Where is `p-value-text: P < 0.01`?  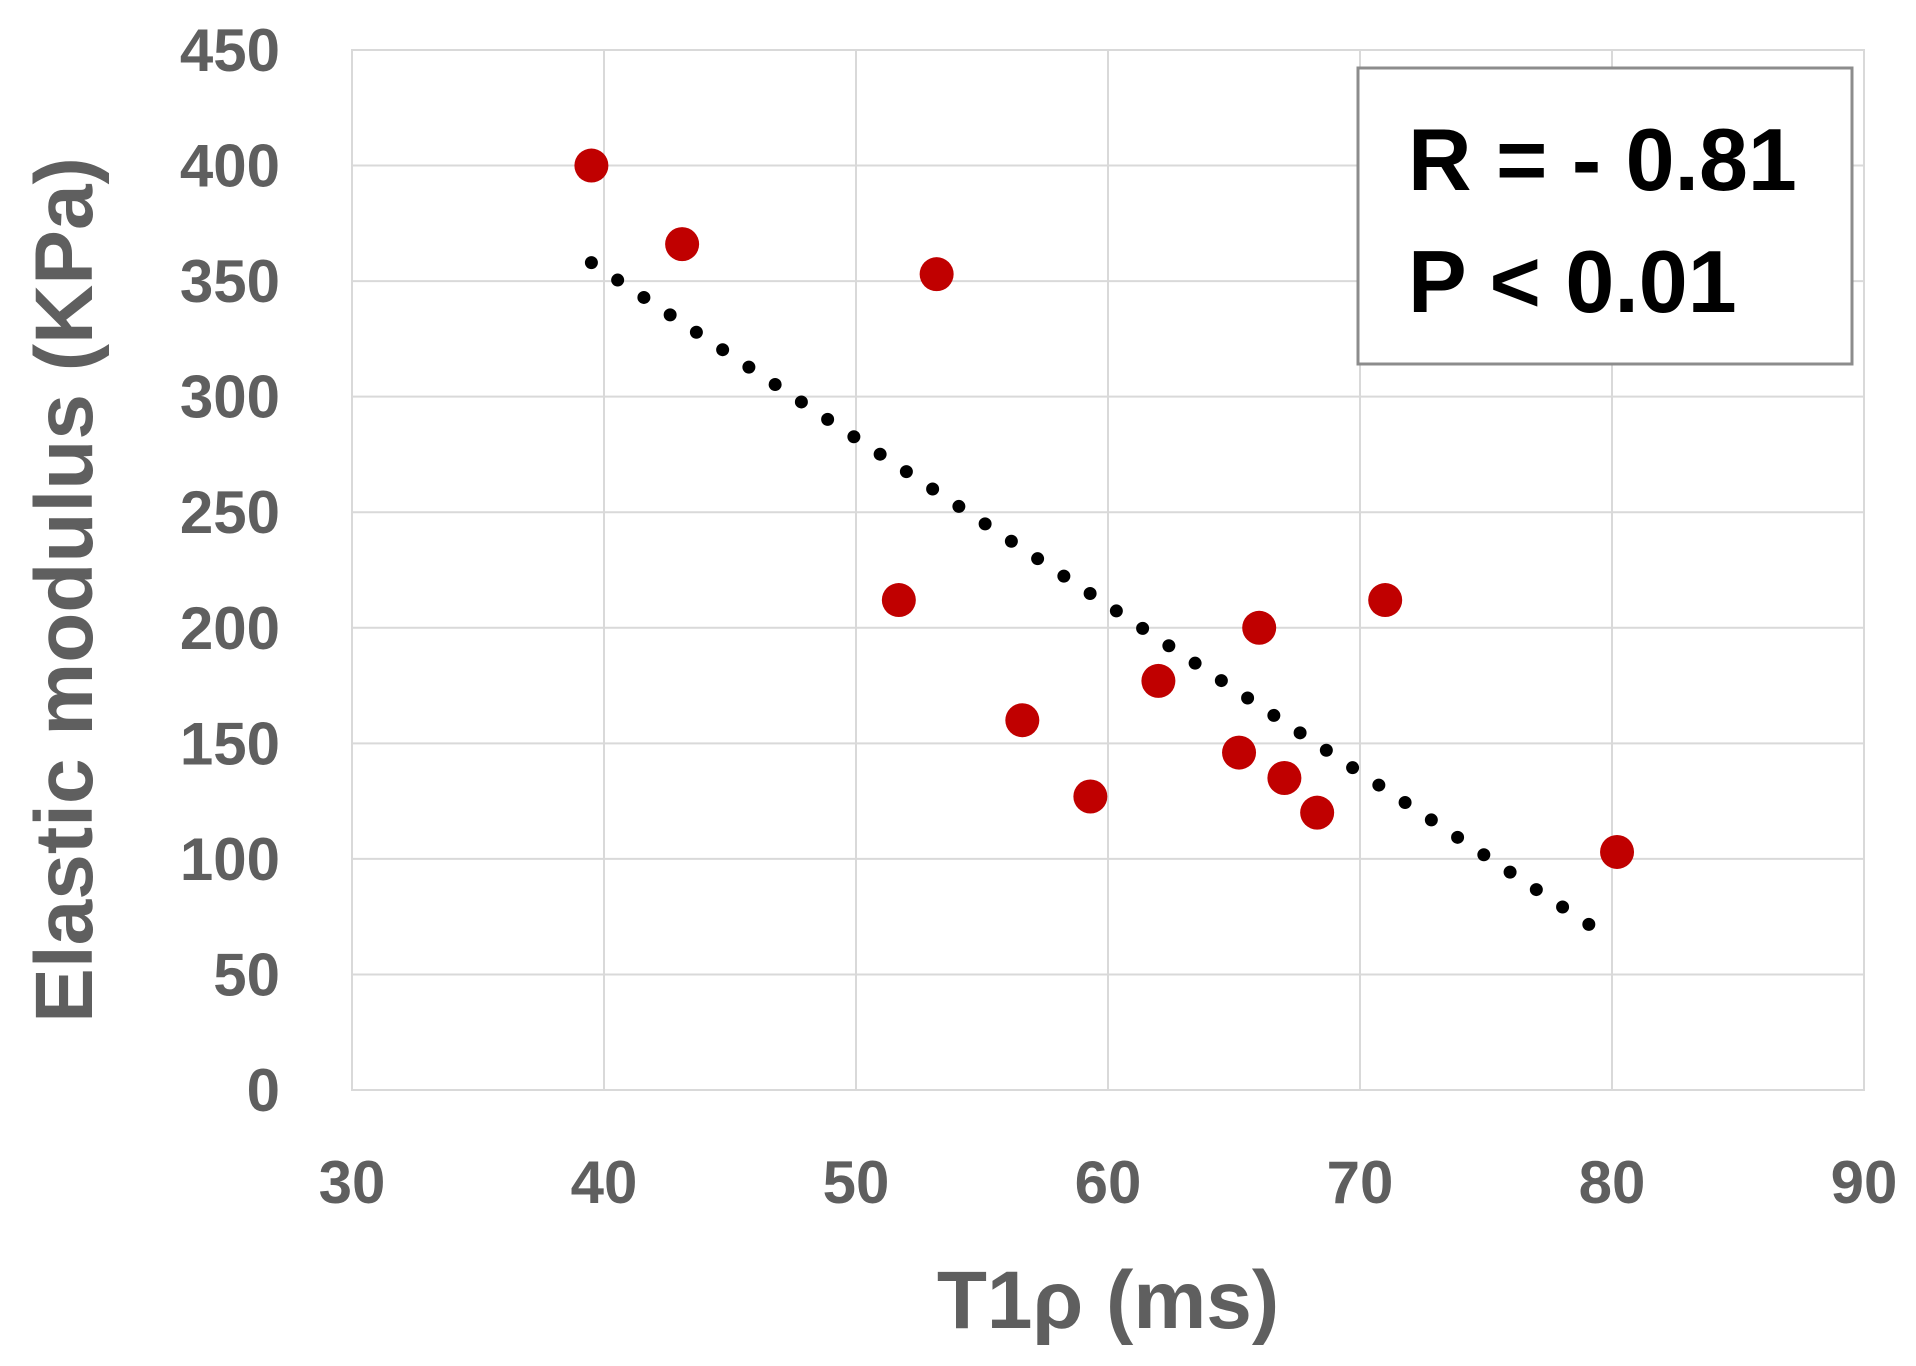
p-value-text: P < 0.01 is located at coordinates (1572, 281).